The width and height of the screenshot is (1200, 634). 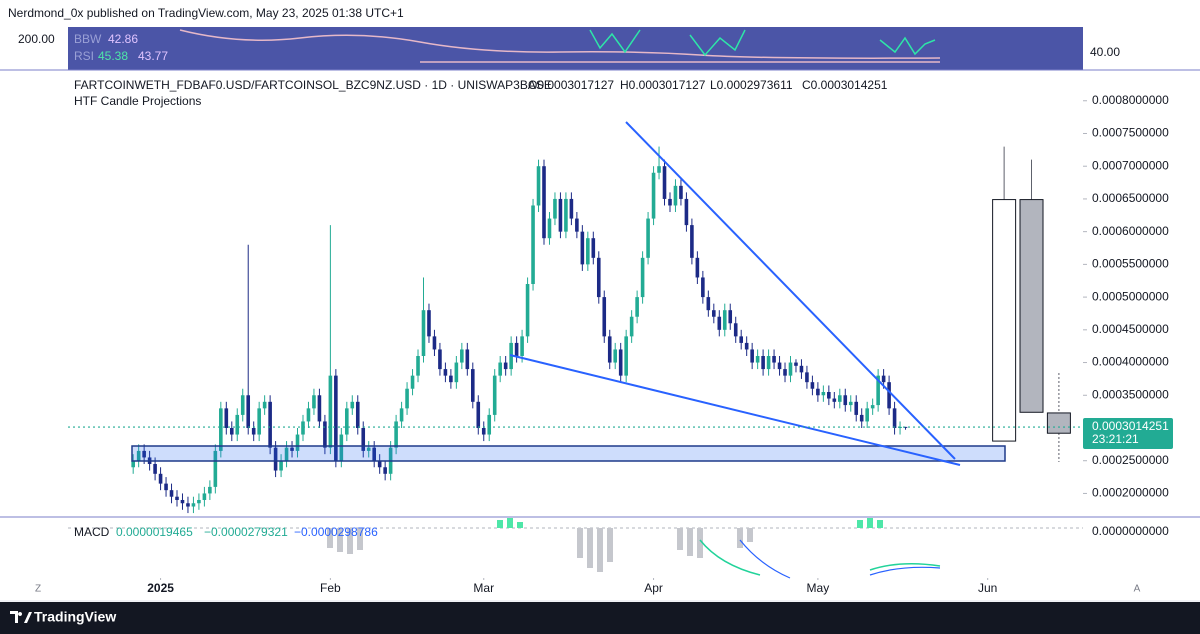 What do you see at coordinates (1130, 198) in the screenshot?
I see `y-tick-label: 0.0006500000` at bounding box center [1130, 198].